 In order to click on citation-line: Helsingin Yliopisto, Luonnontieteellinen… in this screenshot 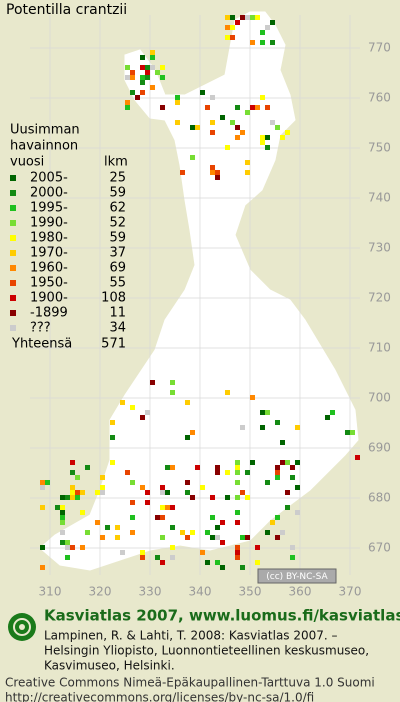, I will do `click(206, 651)`.